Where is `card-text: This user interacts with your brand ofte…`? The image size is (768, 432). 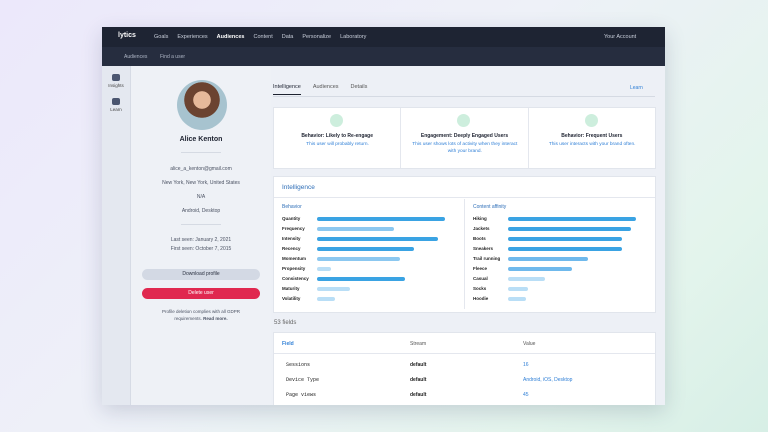 card-text: This user interacts with your brand ofte… is located at coordinates (592, 144).